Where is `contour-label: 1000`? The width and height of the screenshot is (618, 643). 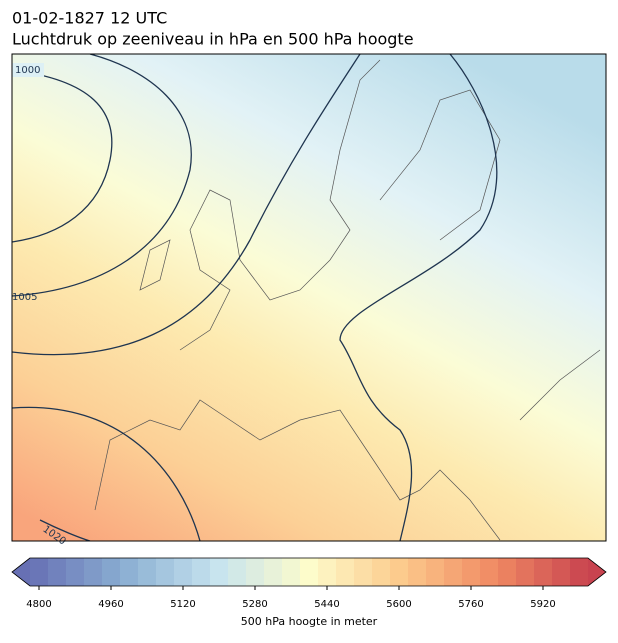
contour-label: 1000 is located at coordinates (27, 70).